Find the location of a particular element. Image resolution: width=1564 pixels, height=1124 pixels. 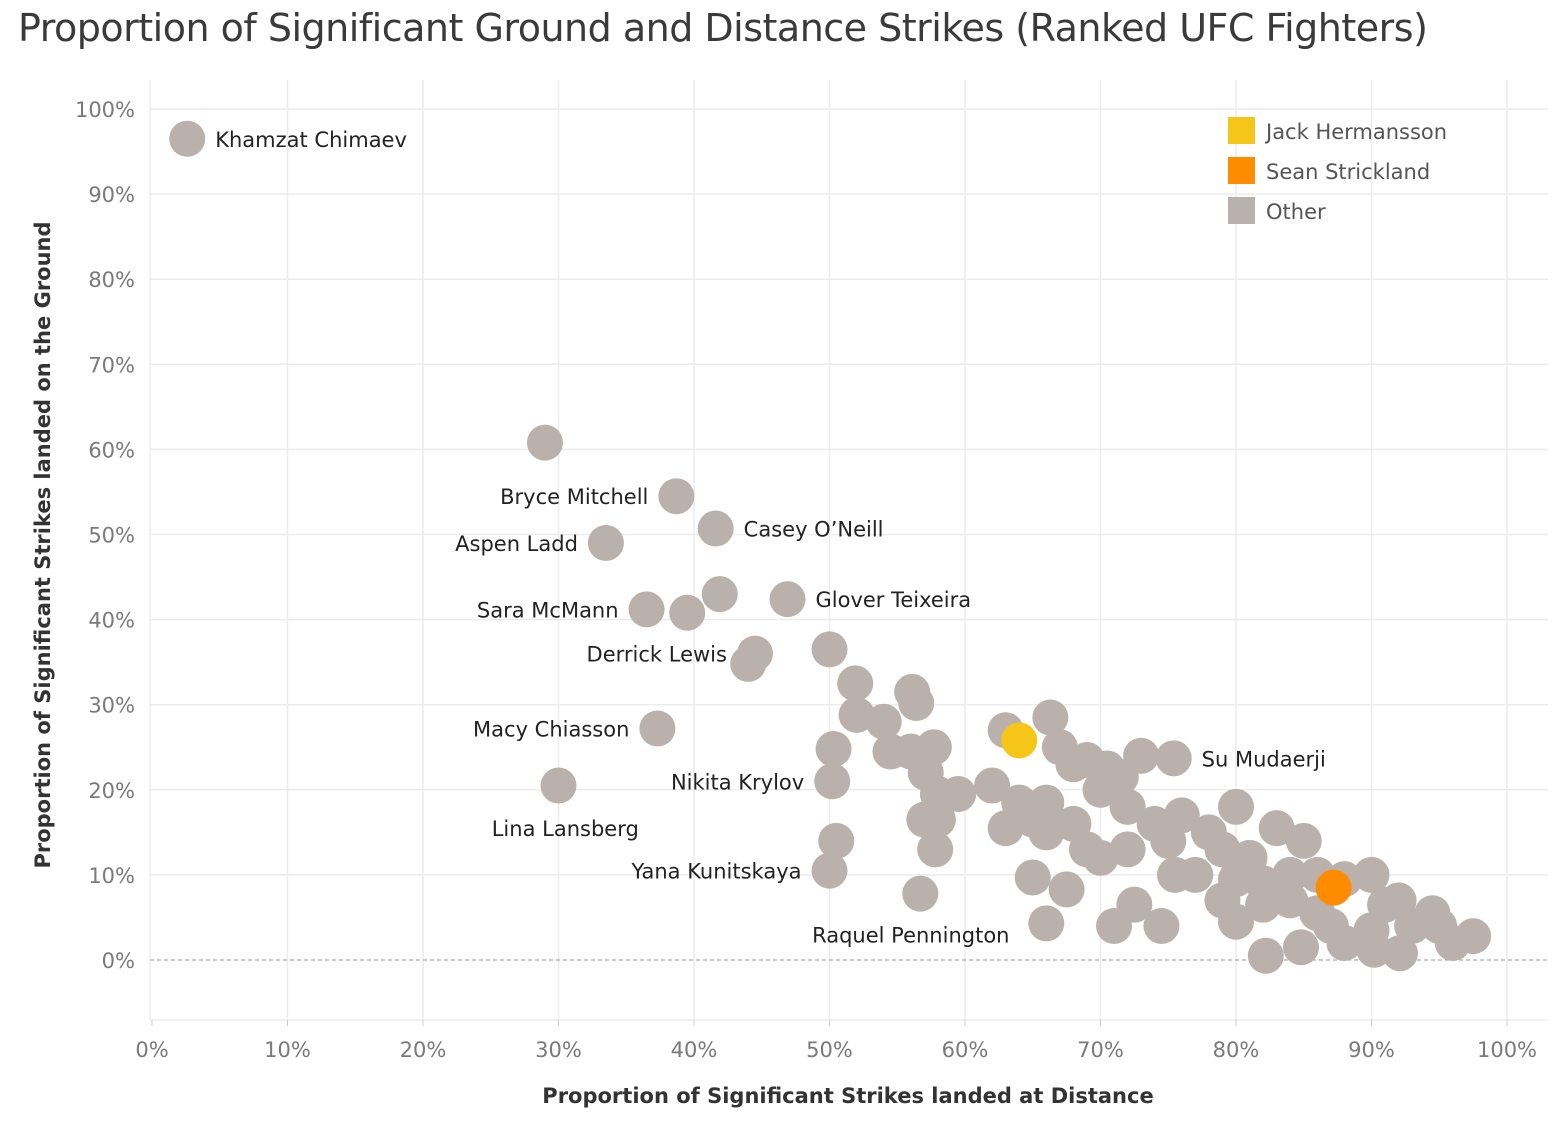

y-tick-label: 20% is located at coordinates (111, 791).